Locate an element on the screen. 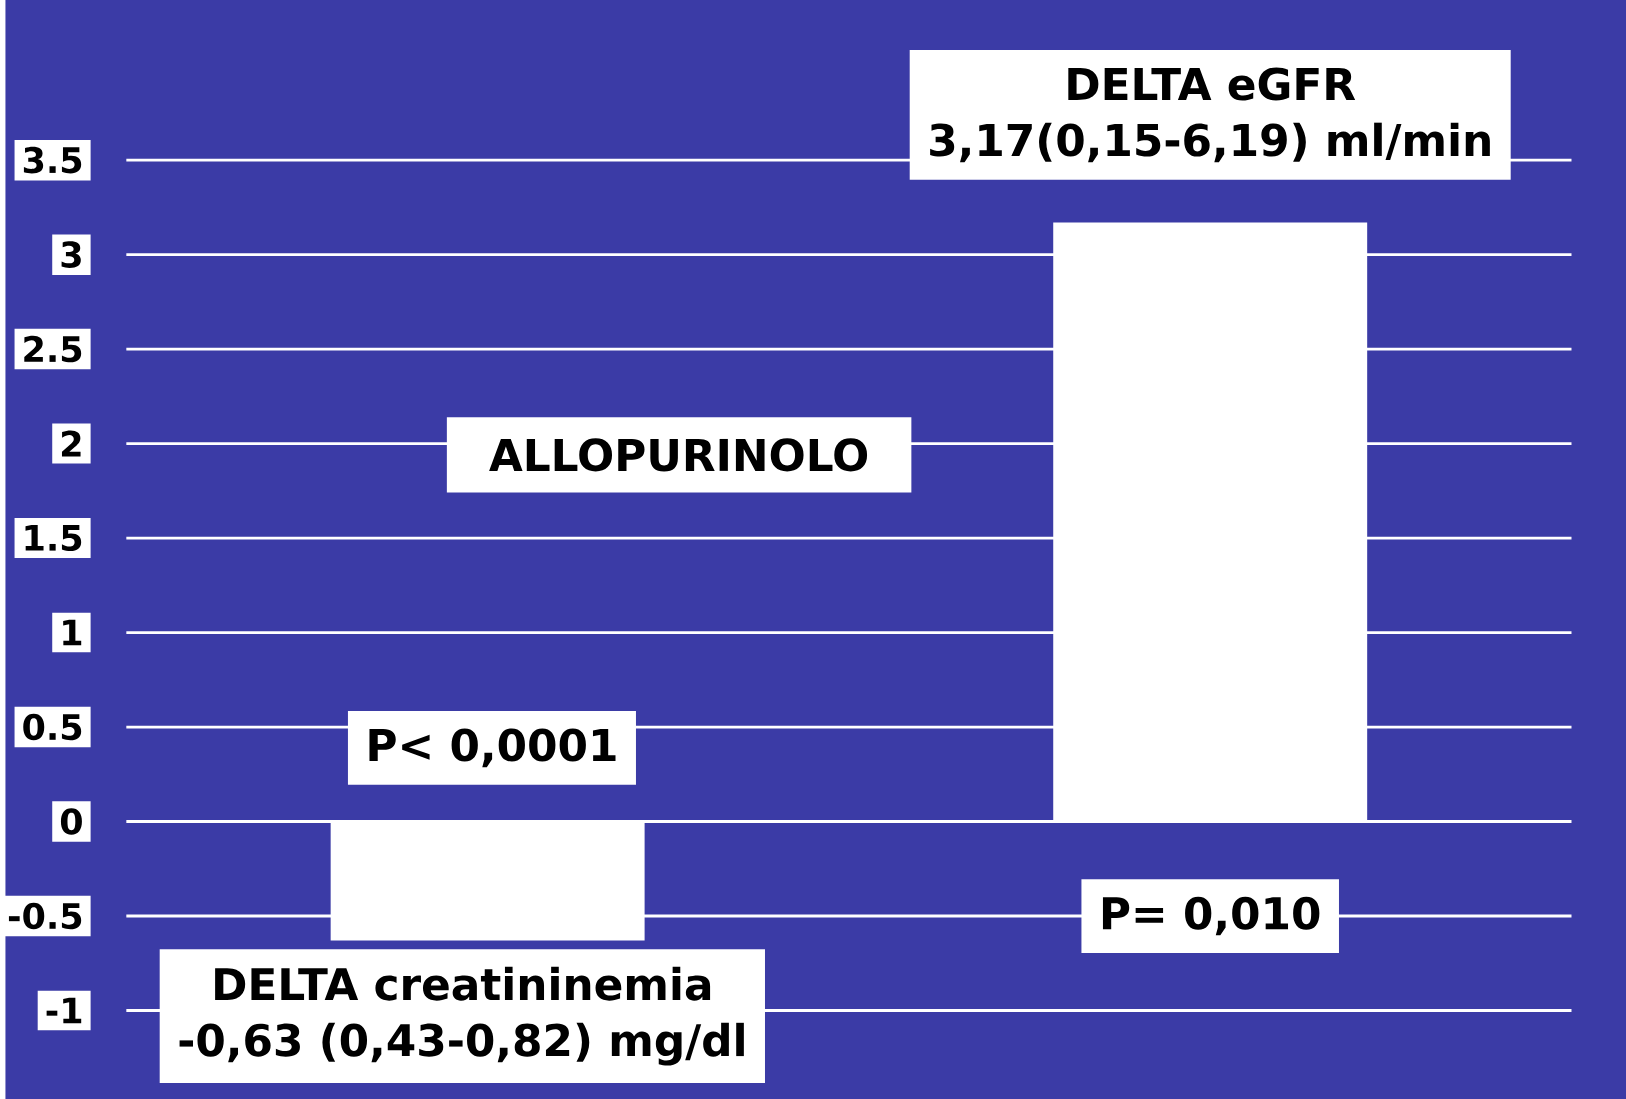 This screenshot has width=1626, height=1099. annotation: DELTA creatininemia is located at coordinates (463, 983).